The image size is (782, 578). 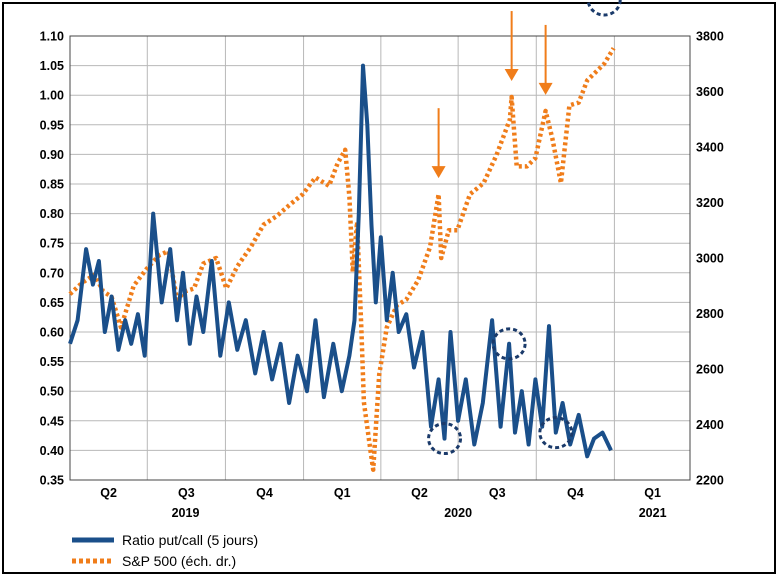 I want to click on left-tick-label: 1.00, so click(x=52, y=96).